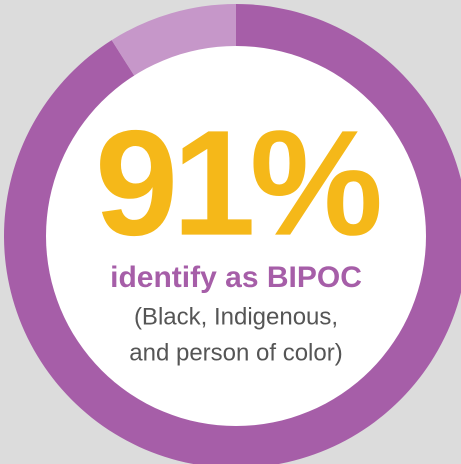 This screenshot has height=464, width=461. What do you see at coordinates (236, 277) in the screenshot?
I see `chart-title: identify as BIPOC` at bounding box center [236, 277].